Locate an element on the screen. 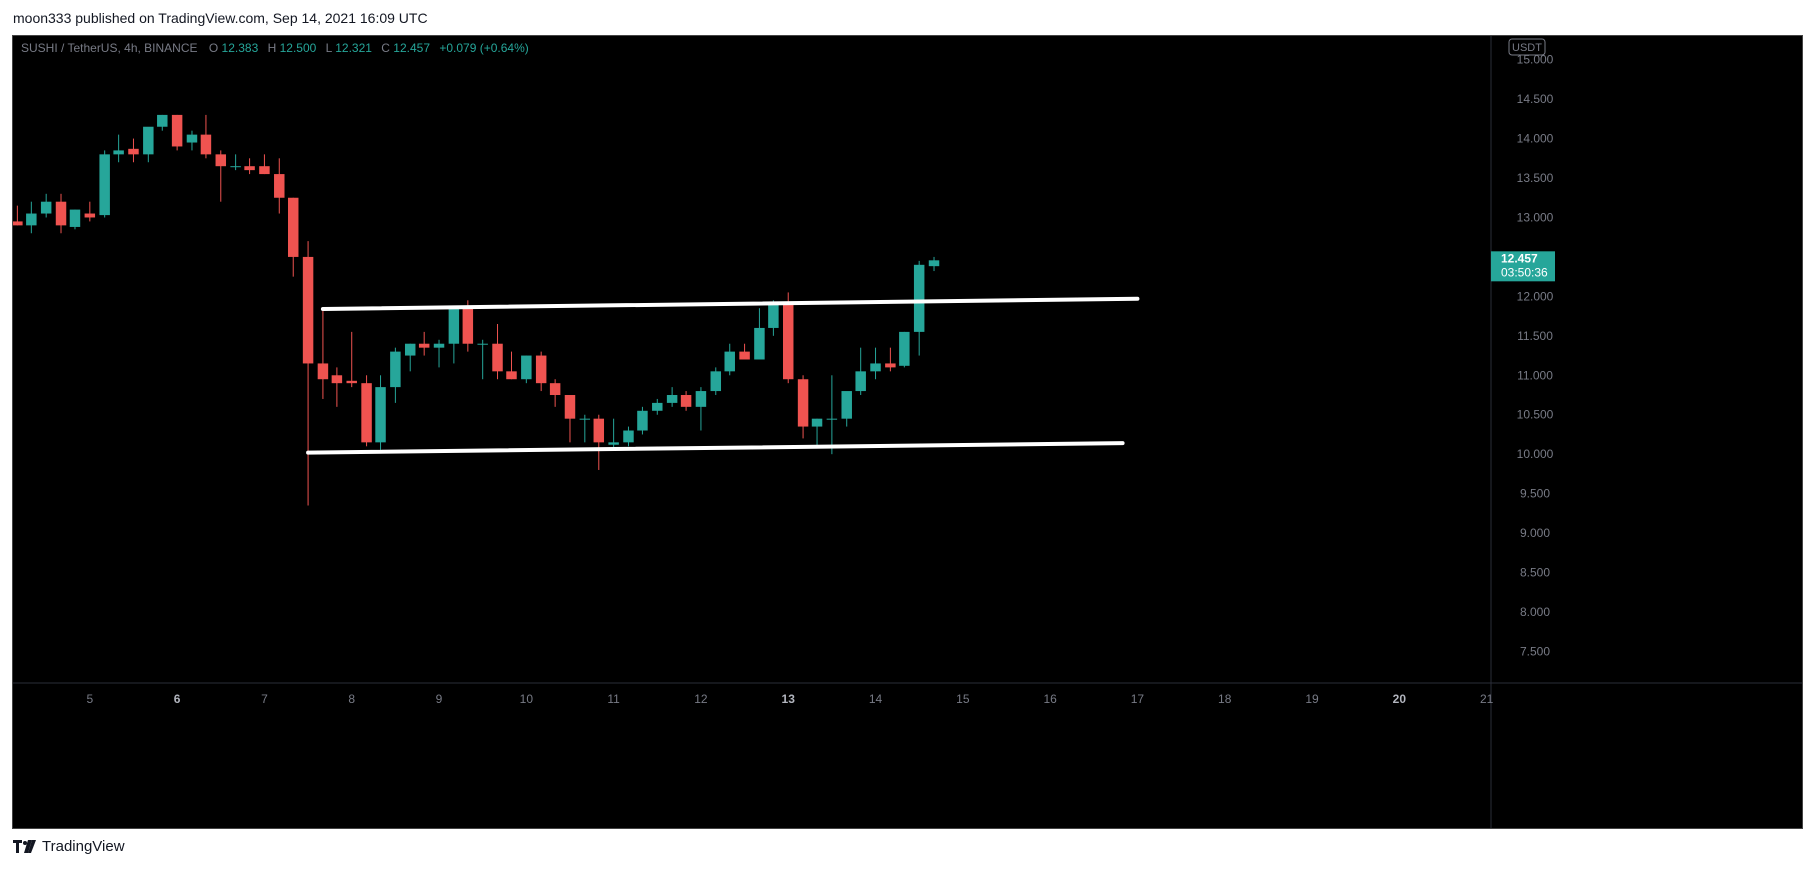 Image resolution: width=1813 pixels, height=870 pixels. last-price-background is located at coordinates (1523, 266).